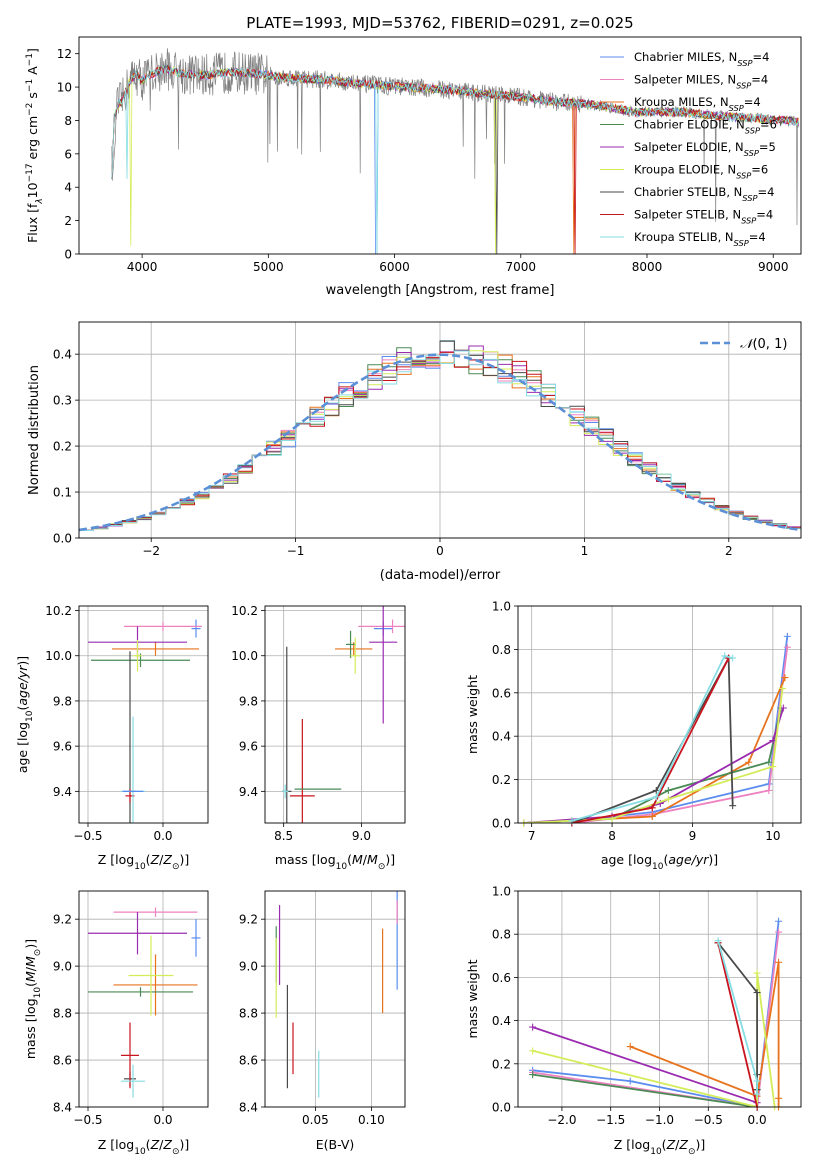  Describe the element at coordinates (439, 442) in the screenshot. I see `normal-curve` at that location.